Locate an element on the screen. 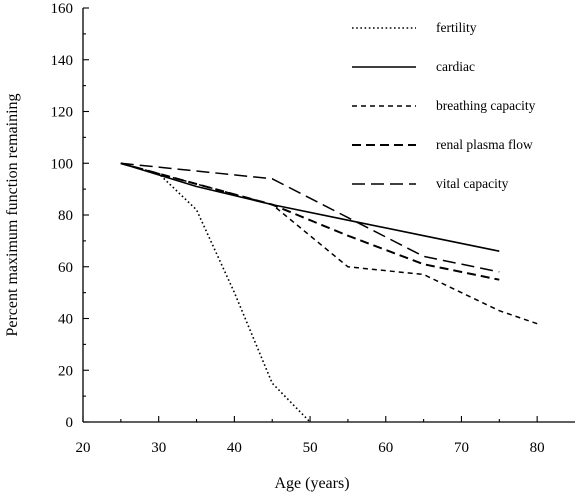 This screenshot has height=498, width=578. series-line-cardiac is located at coordinates (310, 207).